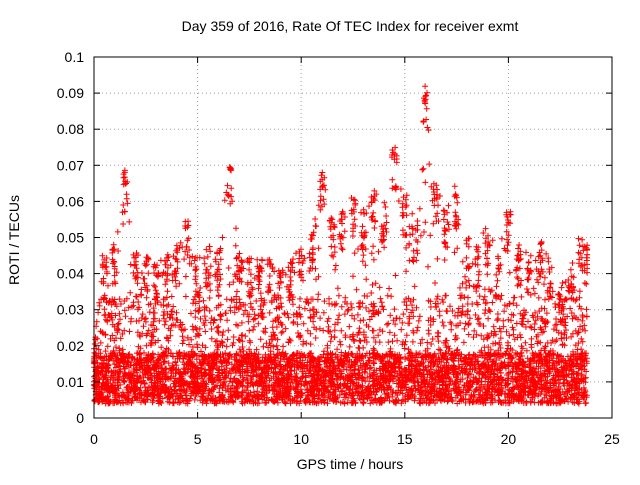 The height and width of the screenshot is (485, 640). What do you see at coordinates (70, 93) in the screenshot?
I see `y-tick-label: 0.09` at bounding box center [70, 93].